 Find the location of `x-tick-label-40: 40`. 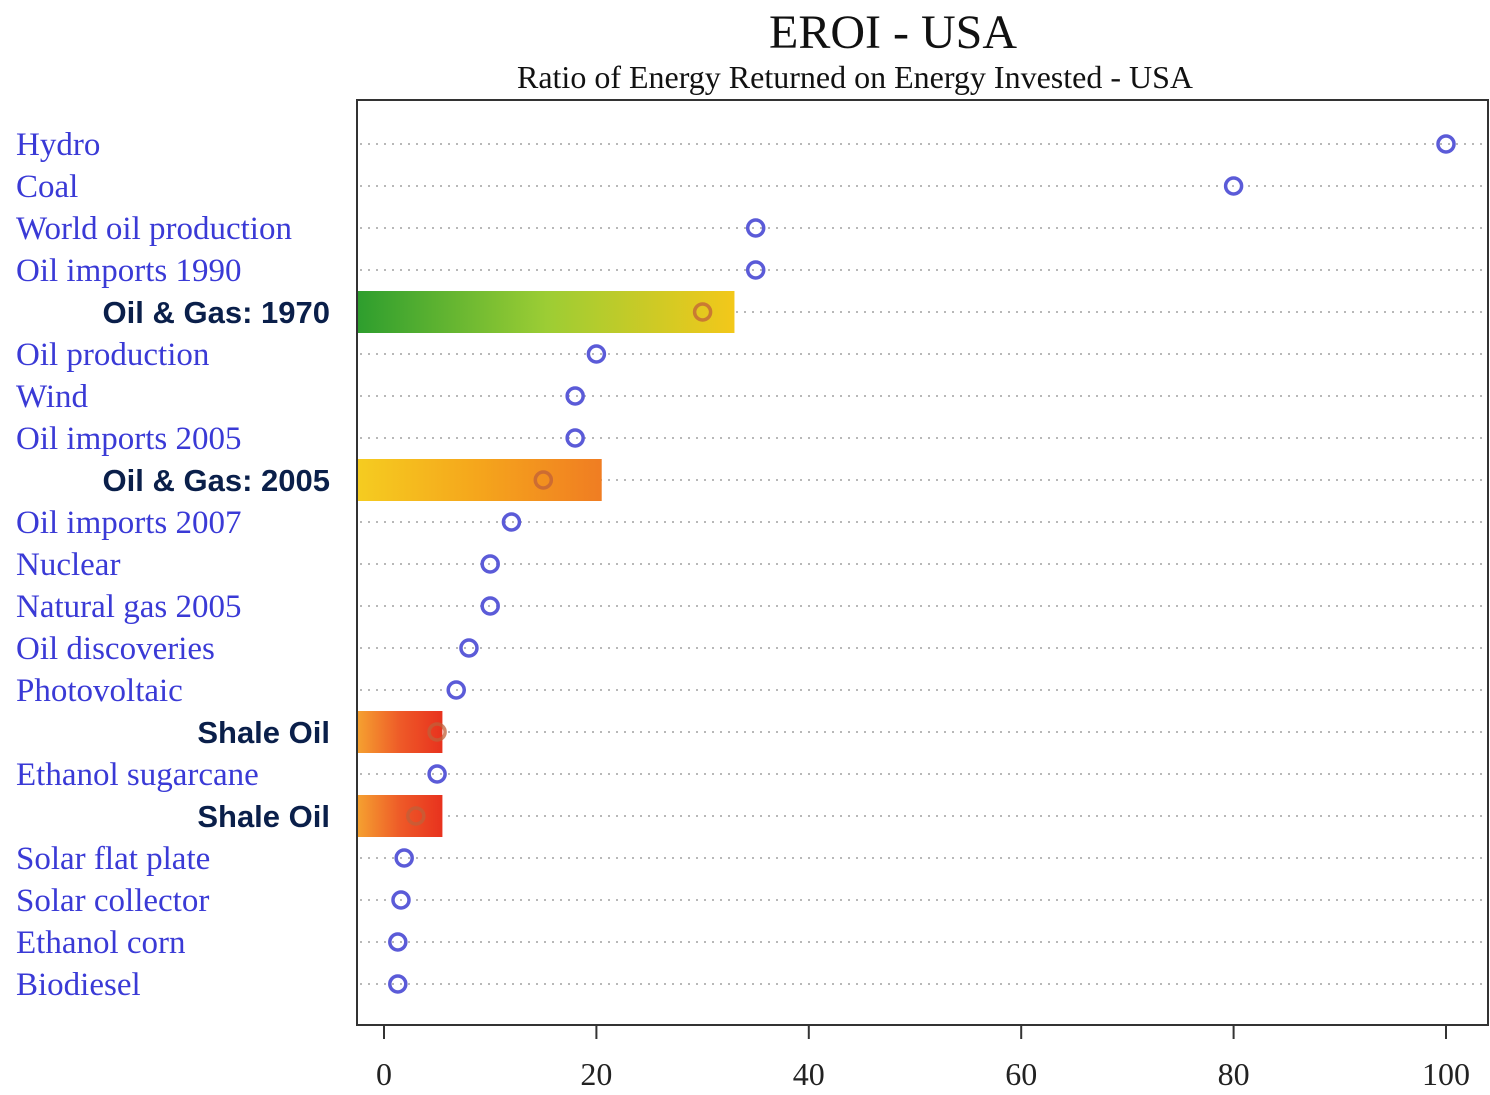

x-tick-label-40: 40 is located at coordinates (809, 1074).